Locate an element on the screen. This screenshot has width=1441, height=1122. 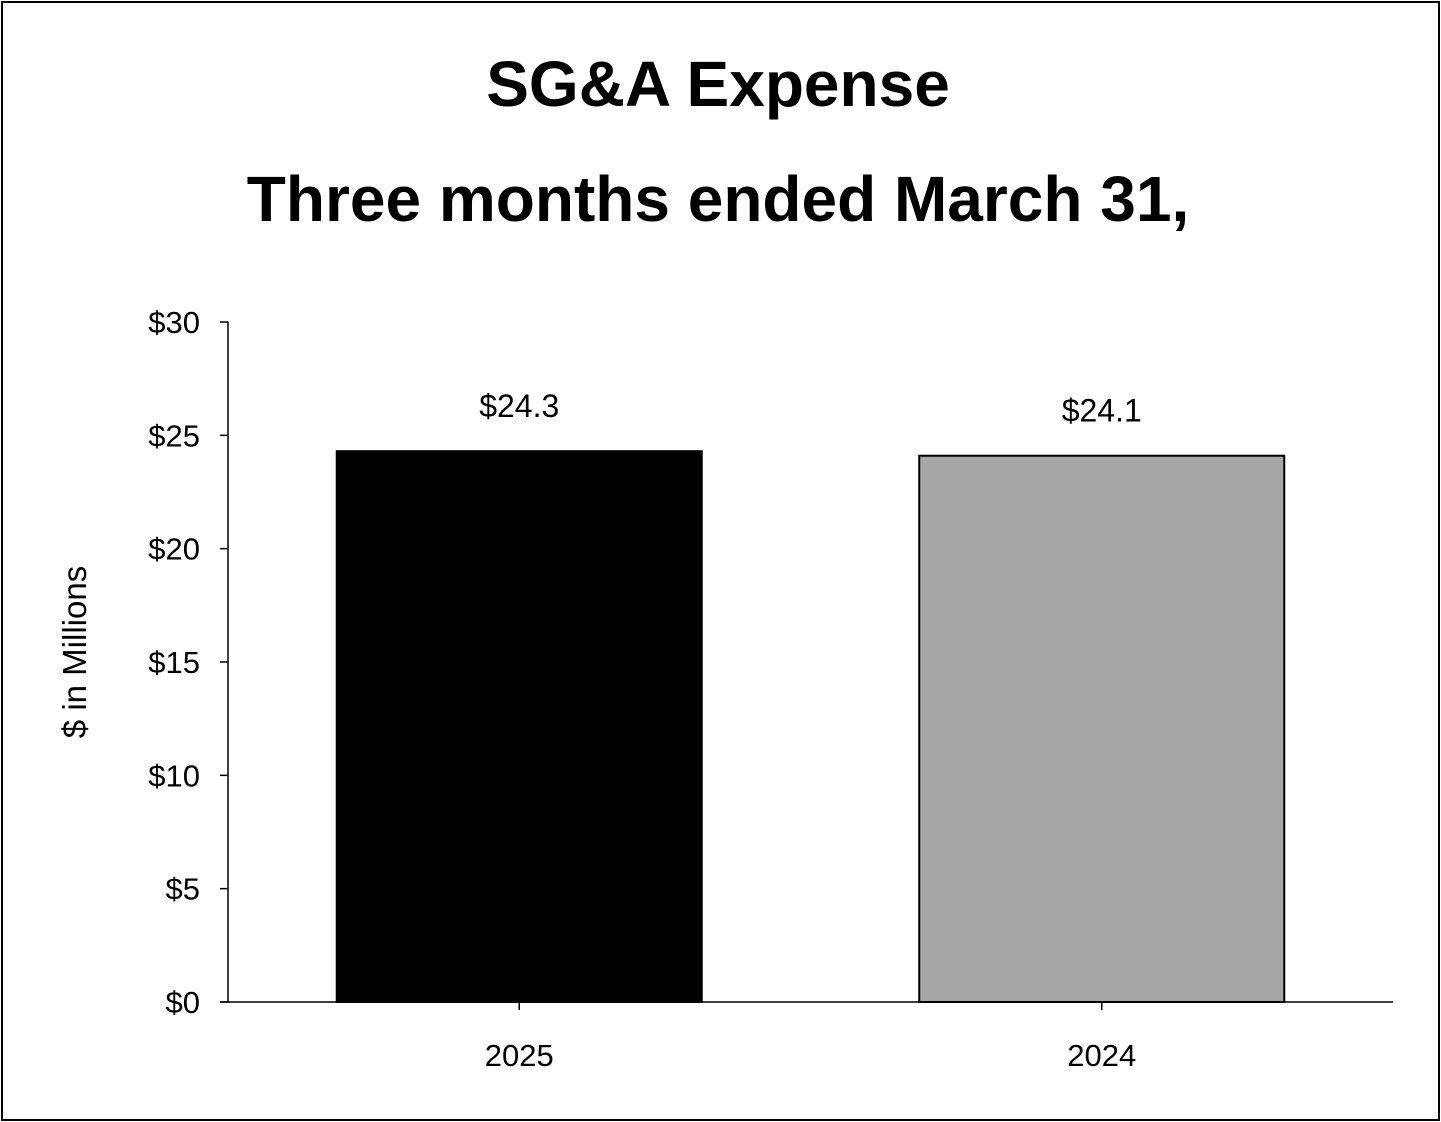
y-tick-label-0: $0 is located at coordinates (183, 1002).